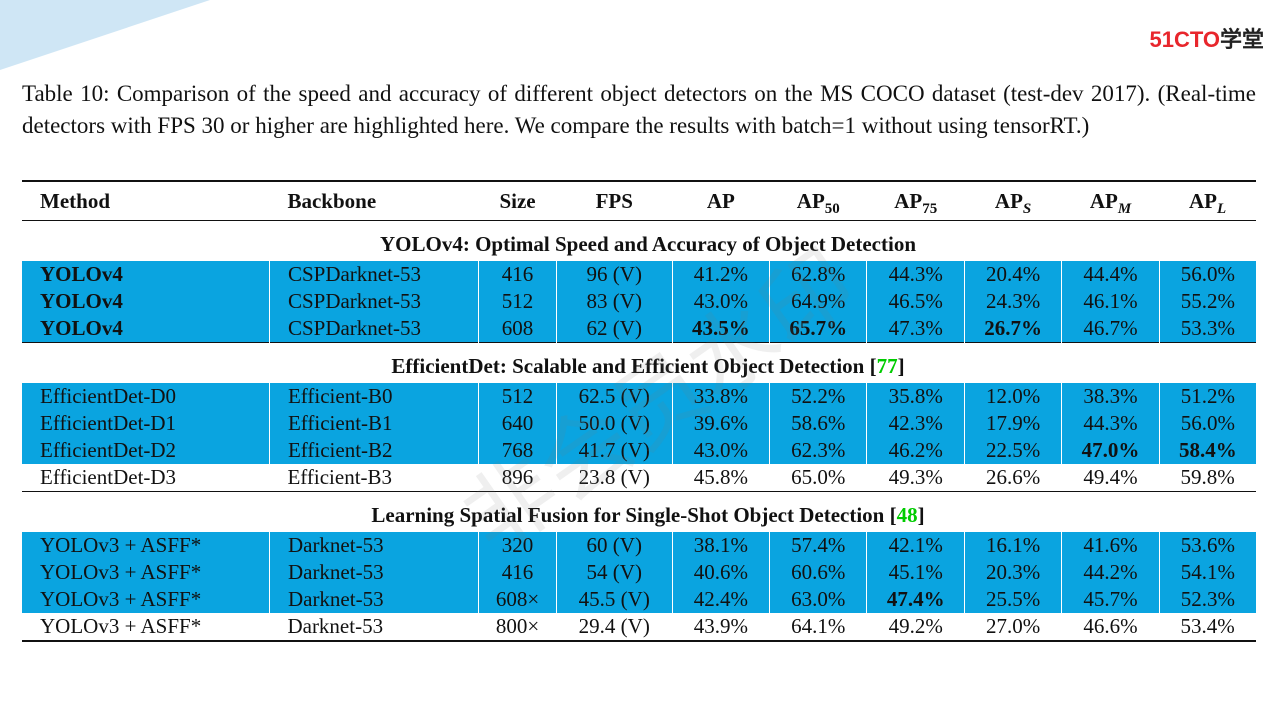 This screenshot has height=720, width=1280. Describe the element at coordinates (915, 626) in the screenshot. I see `cell-ap75: 49.2%` at that location.